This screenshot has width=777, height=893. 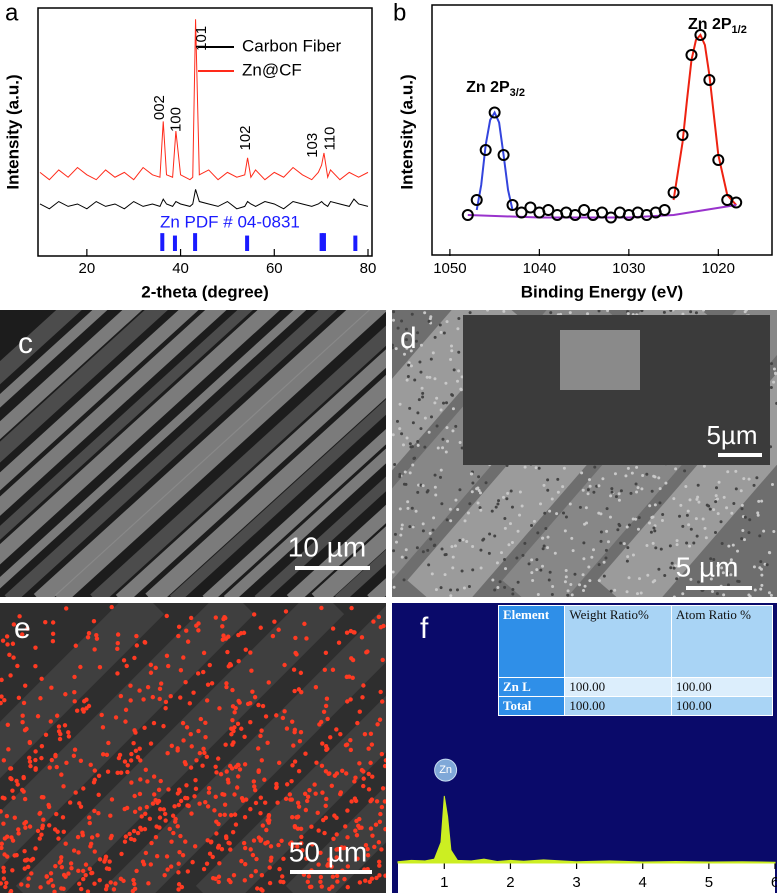 What do you see at coordinates (205, 132) in the screenshot?
I see `frame-a` at bounding box center [205, 132].